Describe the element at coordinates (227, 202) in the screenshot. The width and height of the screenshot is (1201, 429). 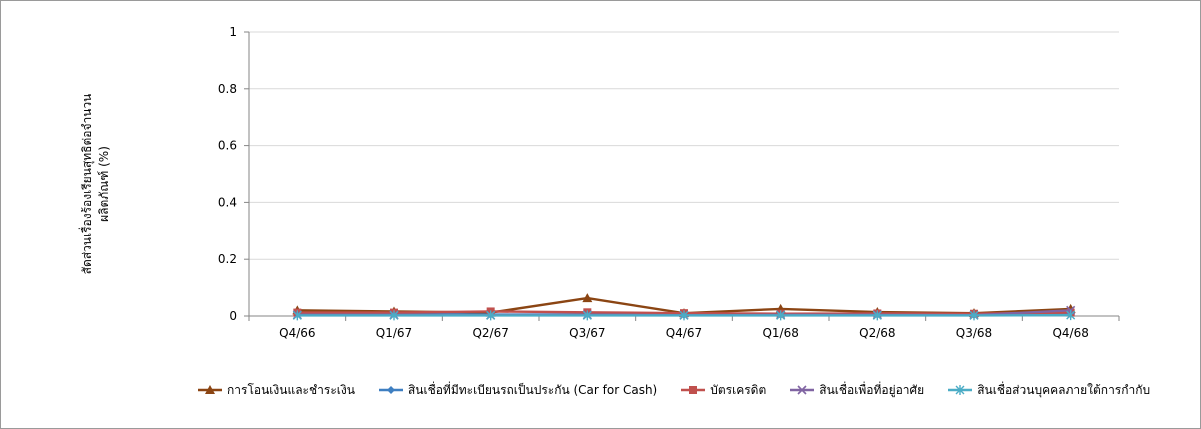
I see `y-tick-label: 0.4` at that location.